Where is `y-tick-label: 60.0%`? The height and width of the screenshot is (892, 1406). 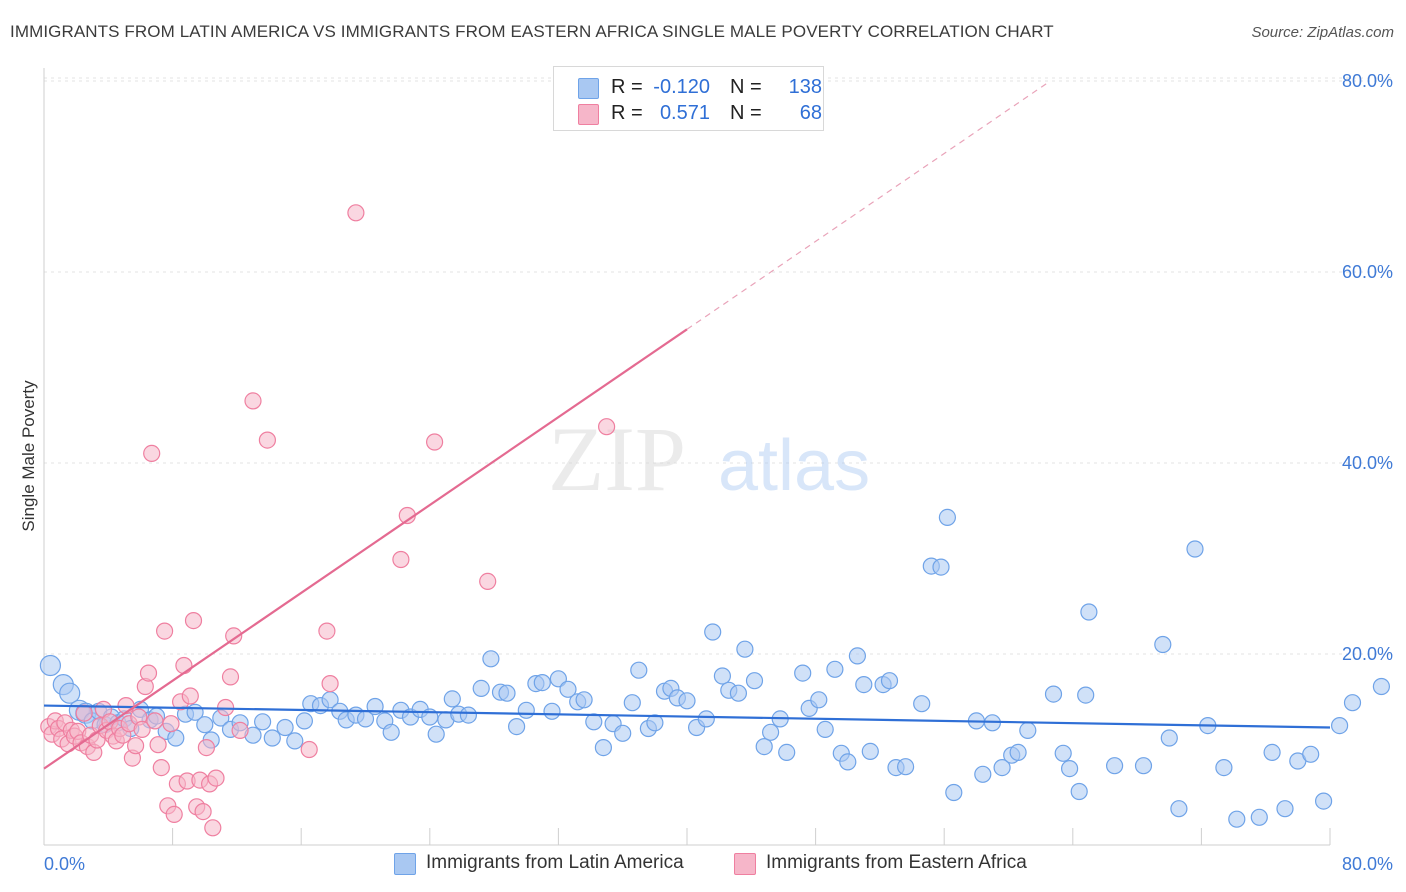
y-tick-label: 60.0% is located at coordinates (1367, 272).